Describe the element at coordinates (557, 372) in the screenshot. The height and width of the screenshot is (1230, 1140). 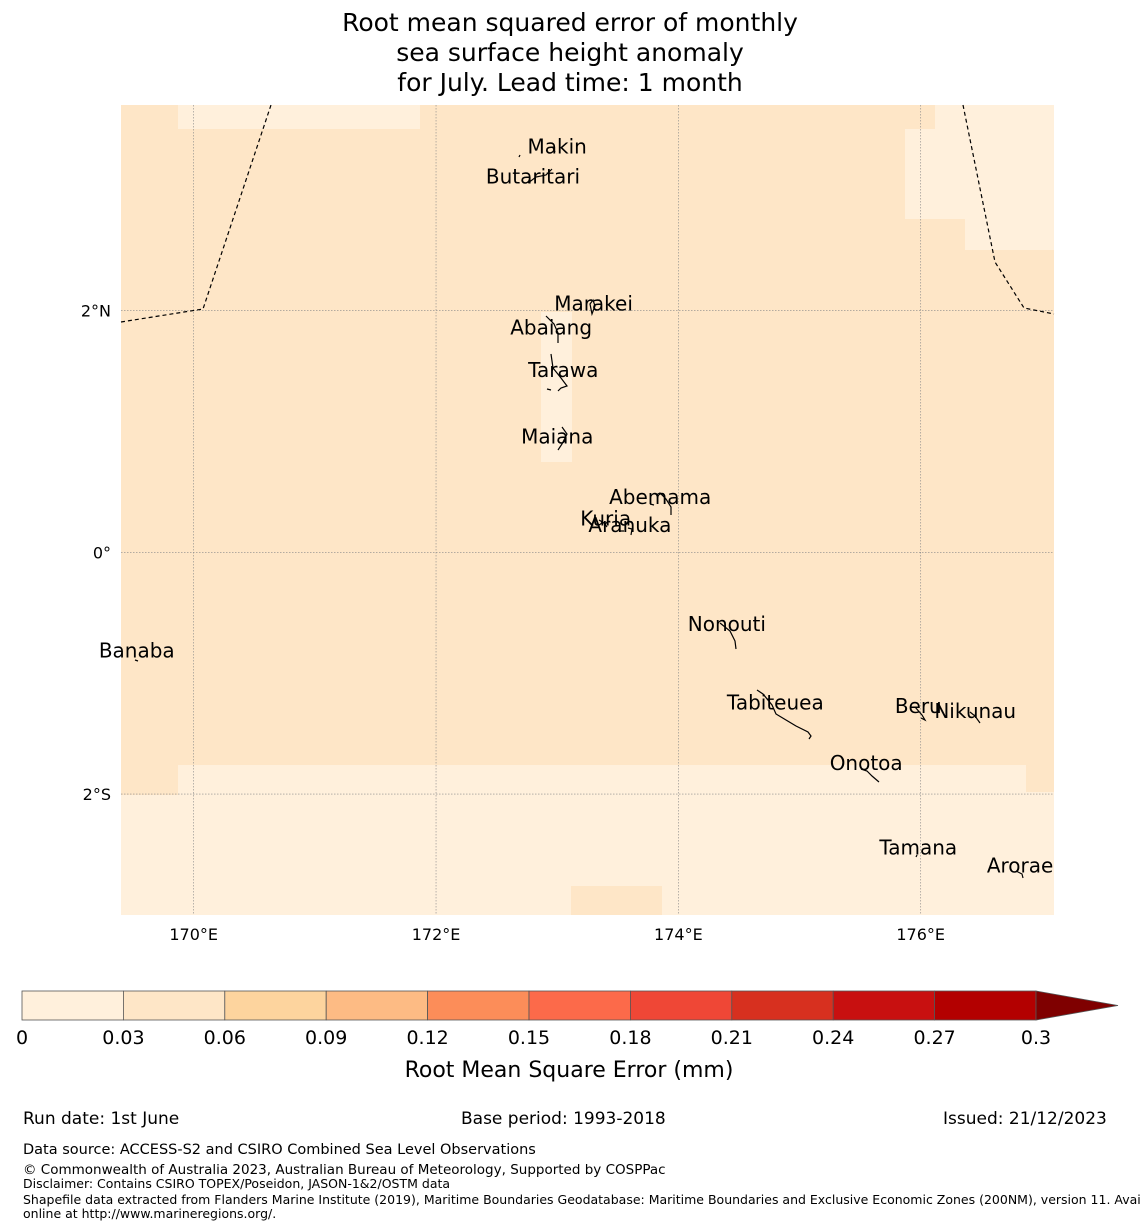
I see `coast-tarawa` at that location.